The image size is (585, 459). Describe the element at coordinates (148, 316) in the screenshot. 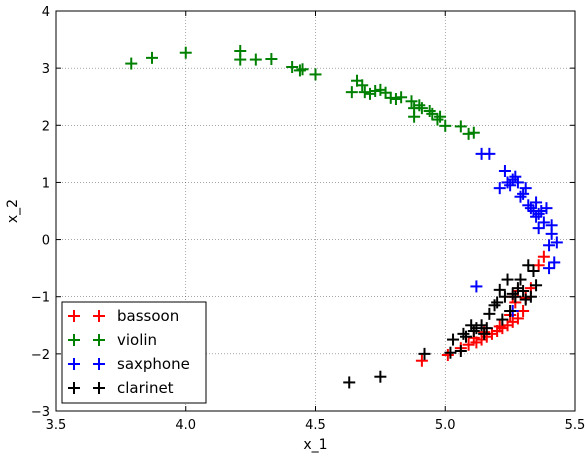

I see `legend-label-bassoon: bassoon` at that location.